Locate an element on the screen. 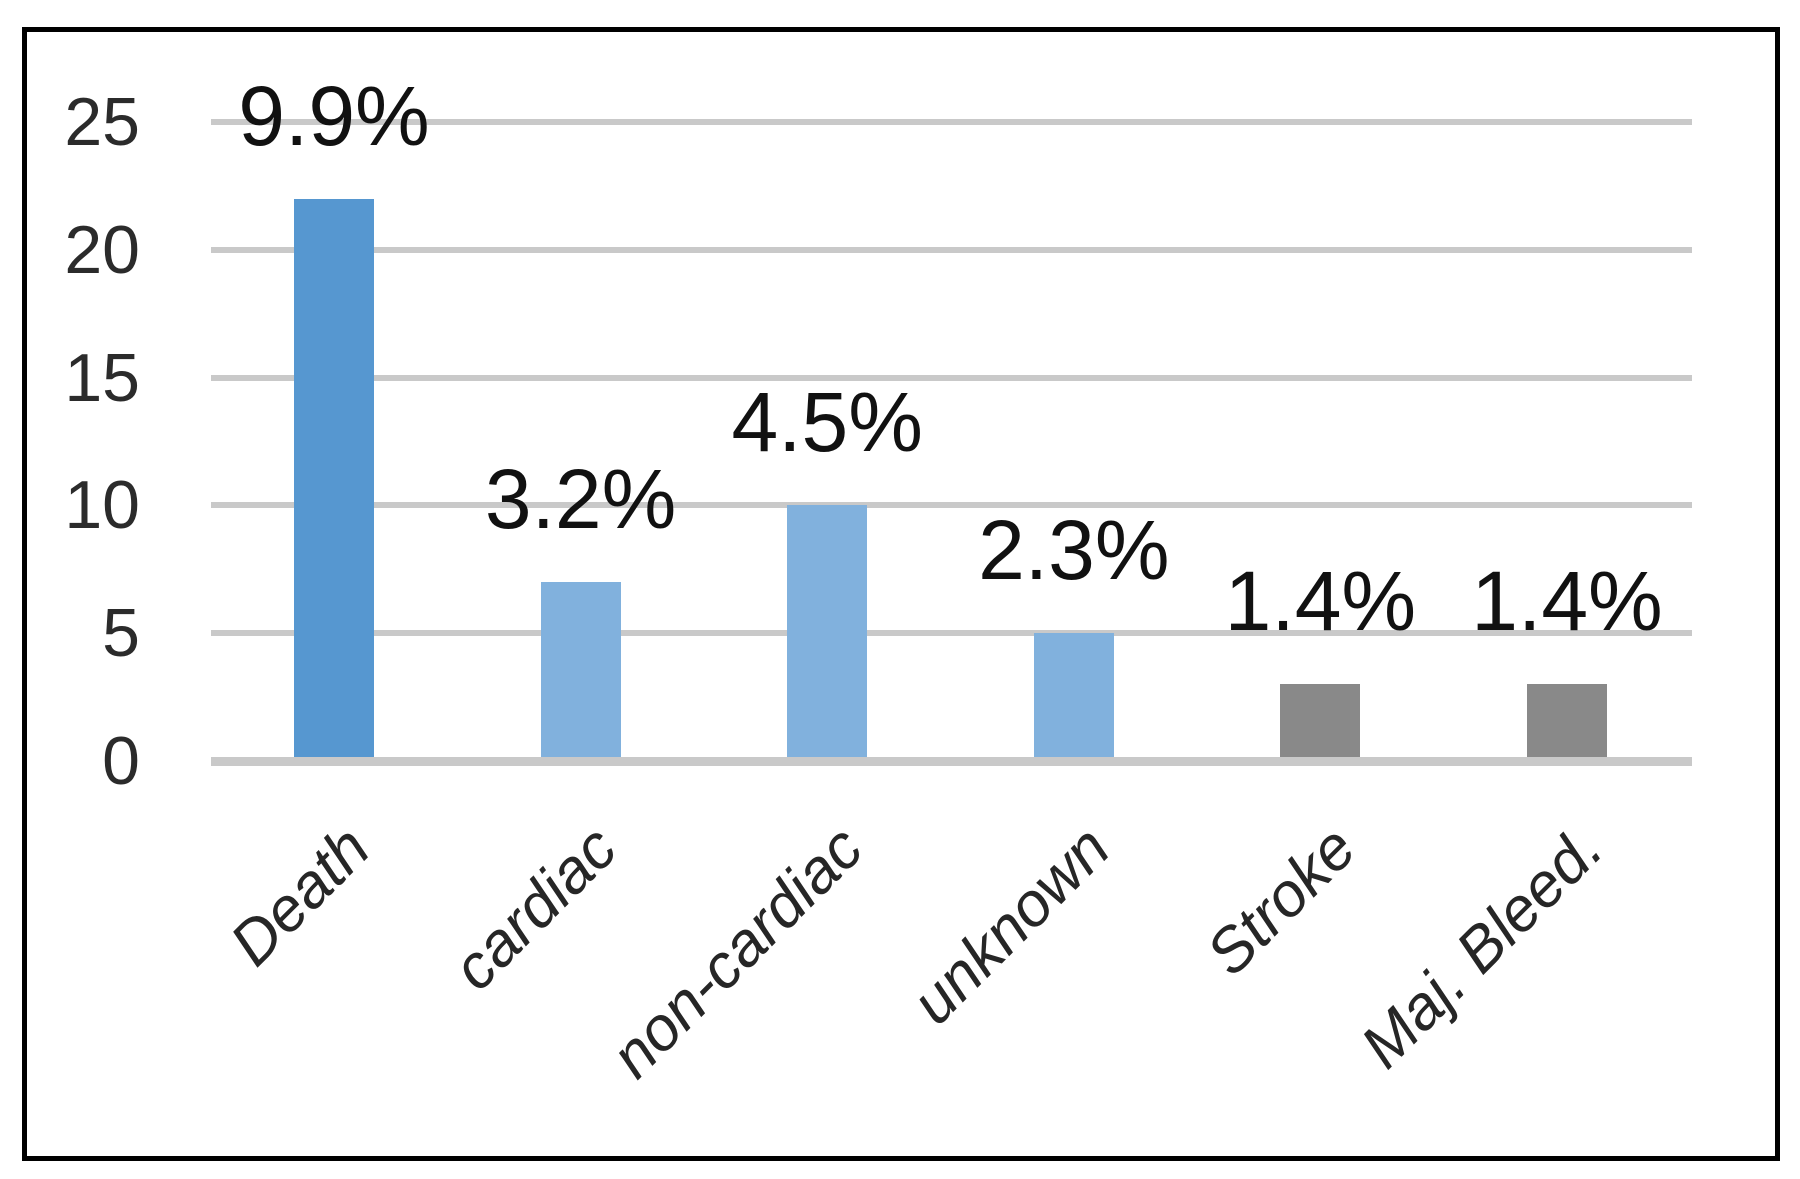 This screenshot has width=1800, height=1179. bar-Stroke is located at coordinates (1320, 720).